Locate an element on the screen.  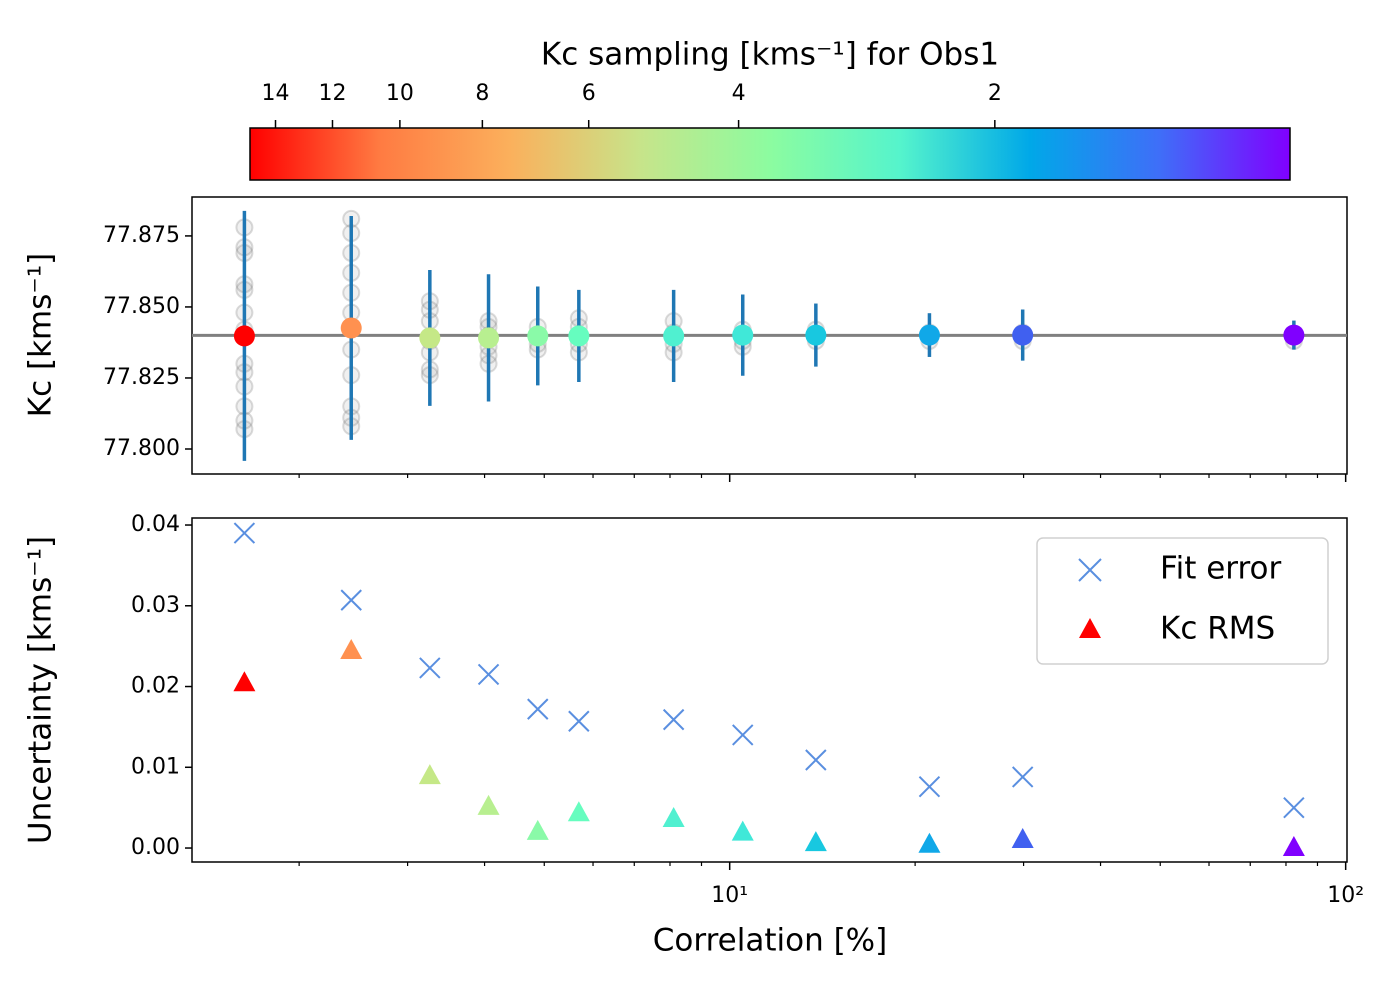
colorbar-tick-label: 12 is located at coordinates (332, 93).